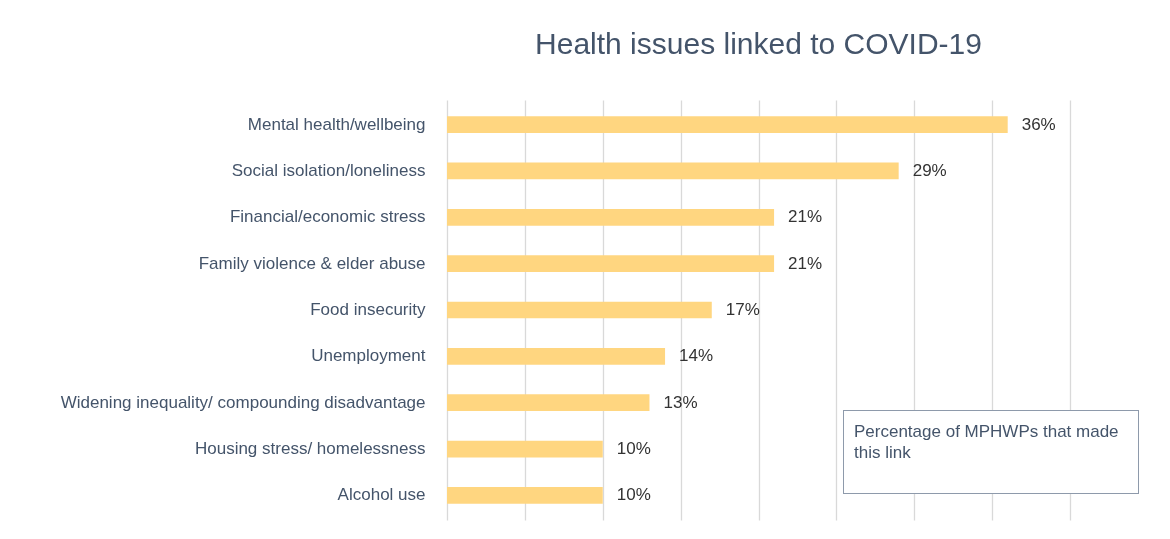  I want to click on data-label: 29%, so click(929, 170).